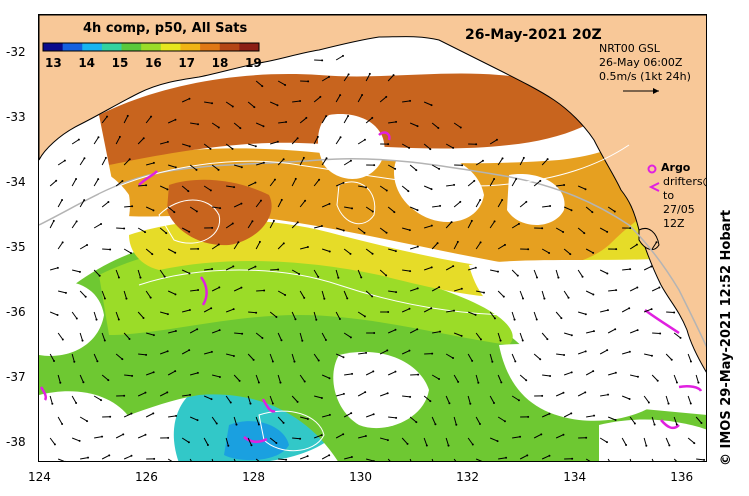 This screenshot has width=749, height=496. What do you see at coordinates (16, 116) in the screenshot?
I see `y-tick-label: -33` at bounding box center [16, 116].